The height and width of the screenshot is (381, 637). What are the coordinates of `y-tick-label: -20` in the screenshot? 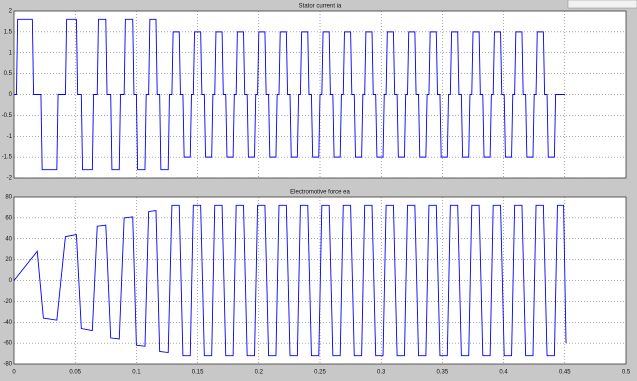 It's located at (7, 302).